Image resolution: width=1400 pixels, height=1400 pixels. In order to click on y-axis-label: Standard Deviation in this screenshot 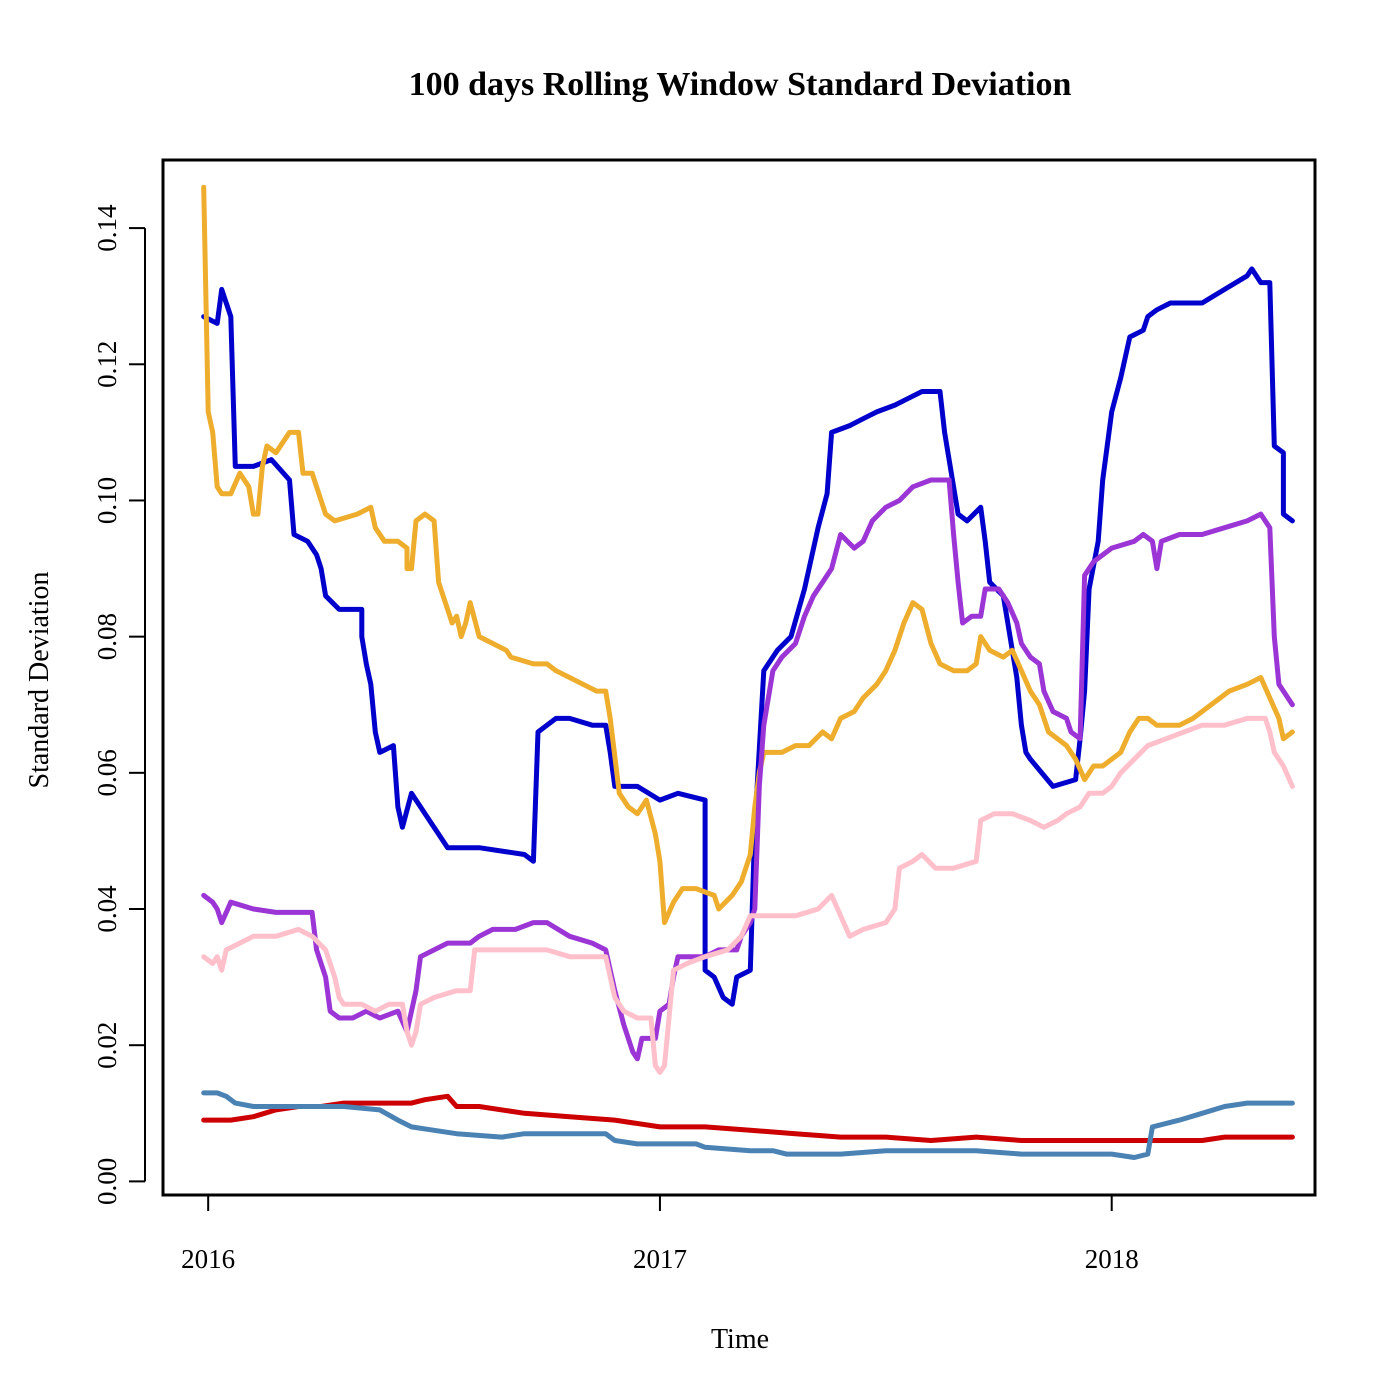, I will do `click(39, 680)`.